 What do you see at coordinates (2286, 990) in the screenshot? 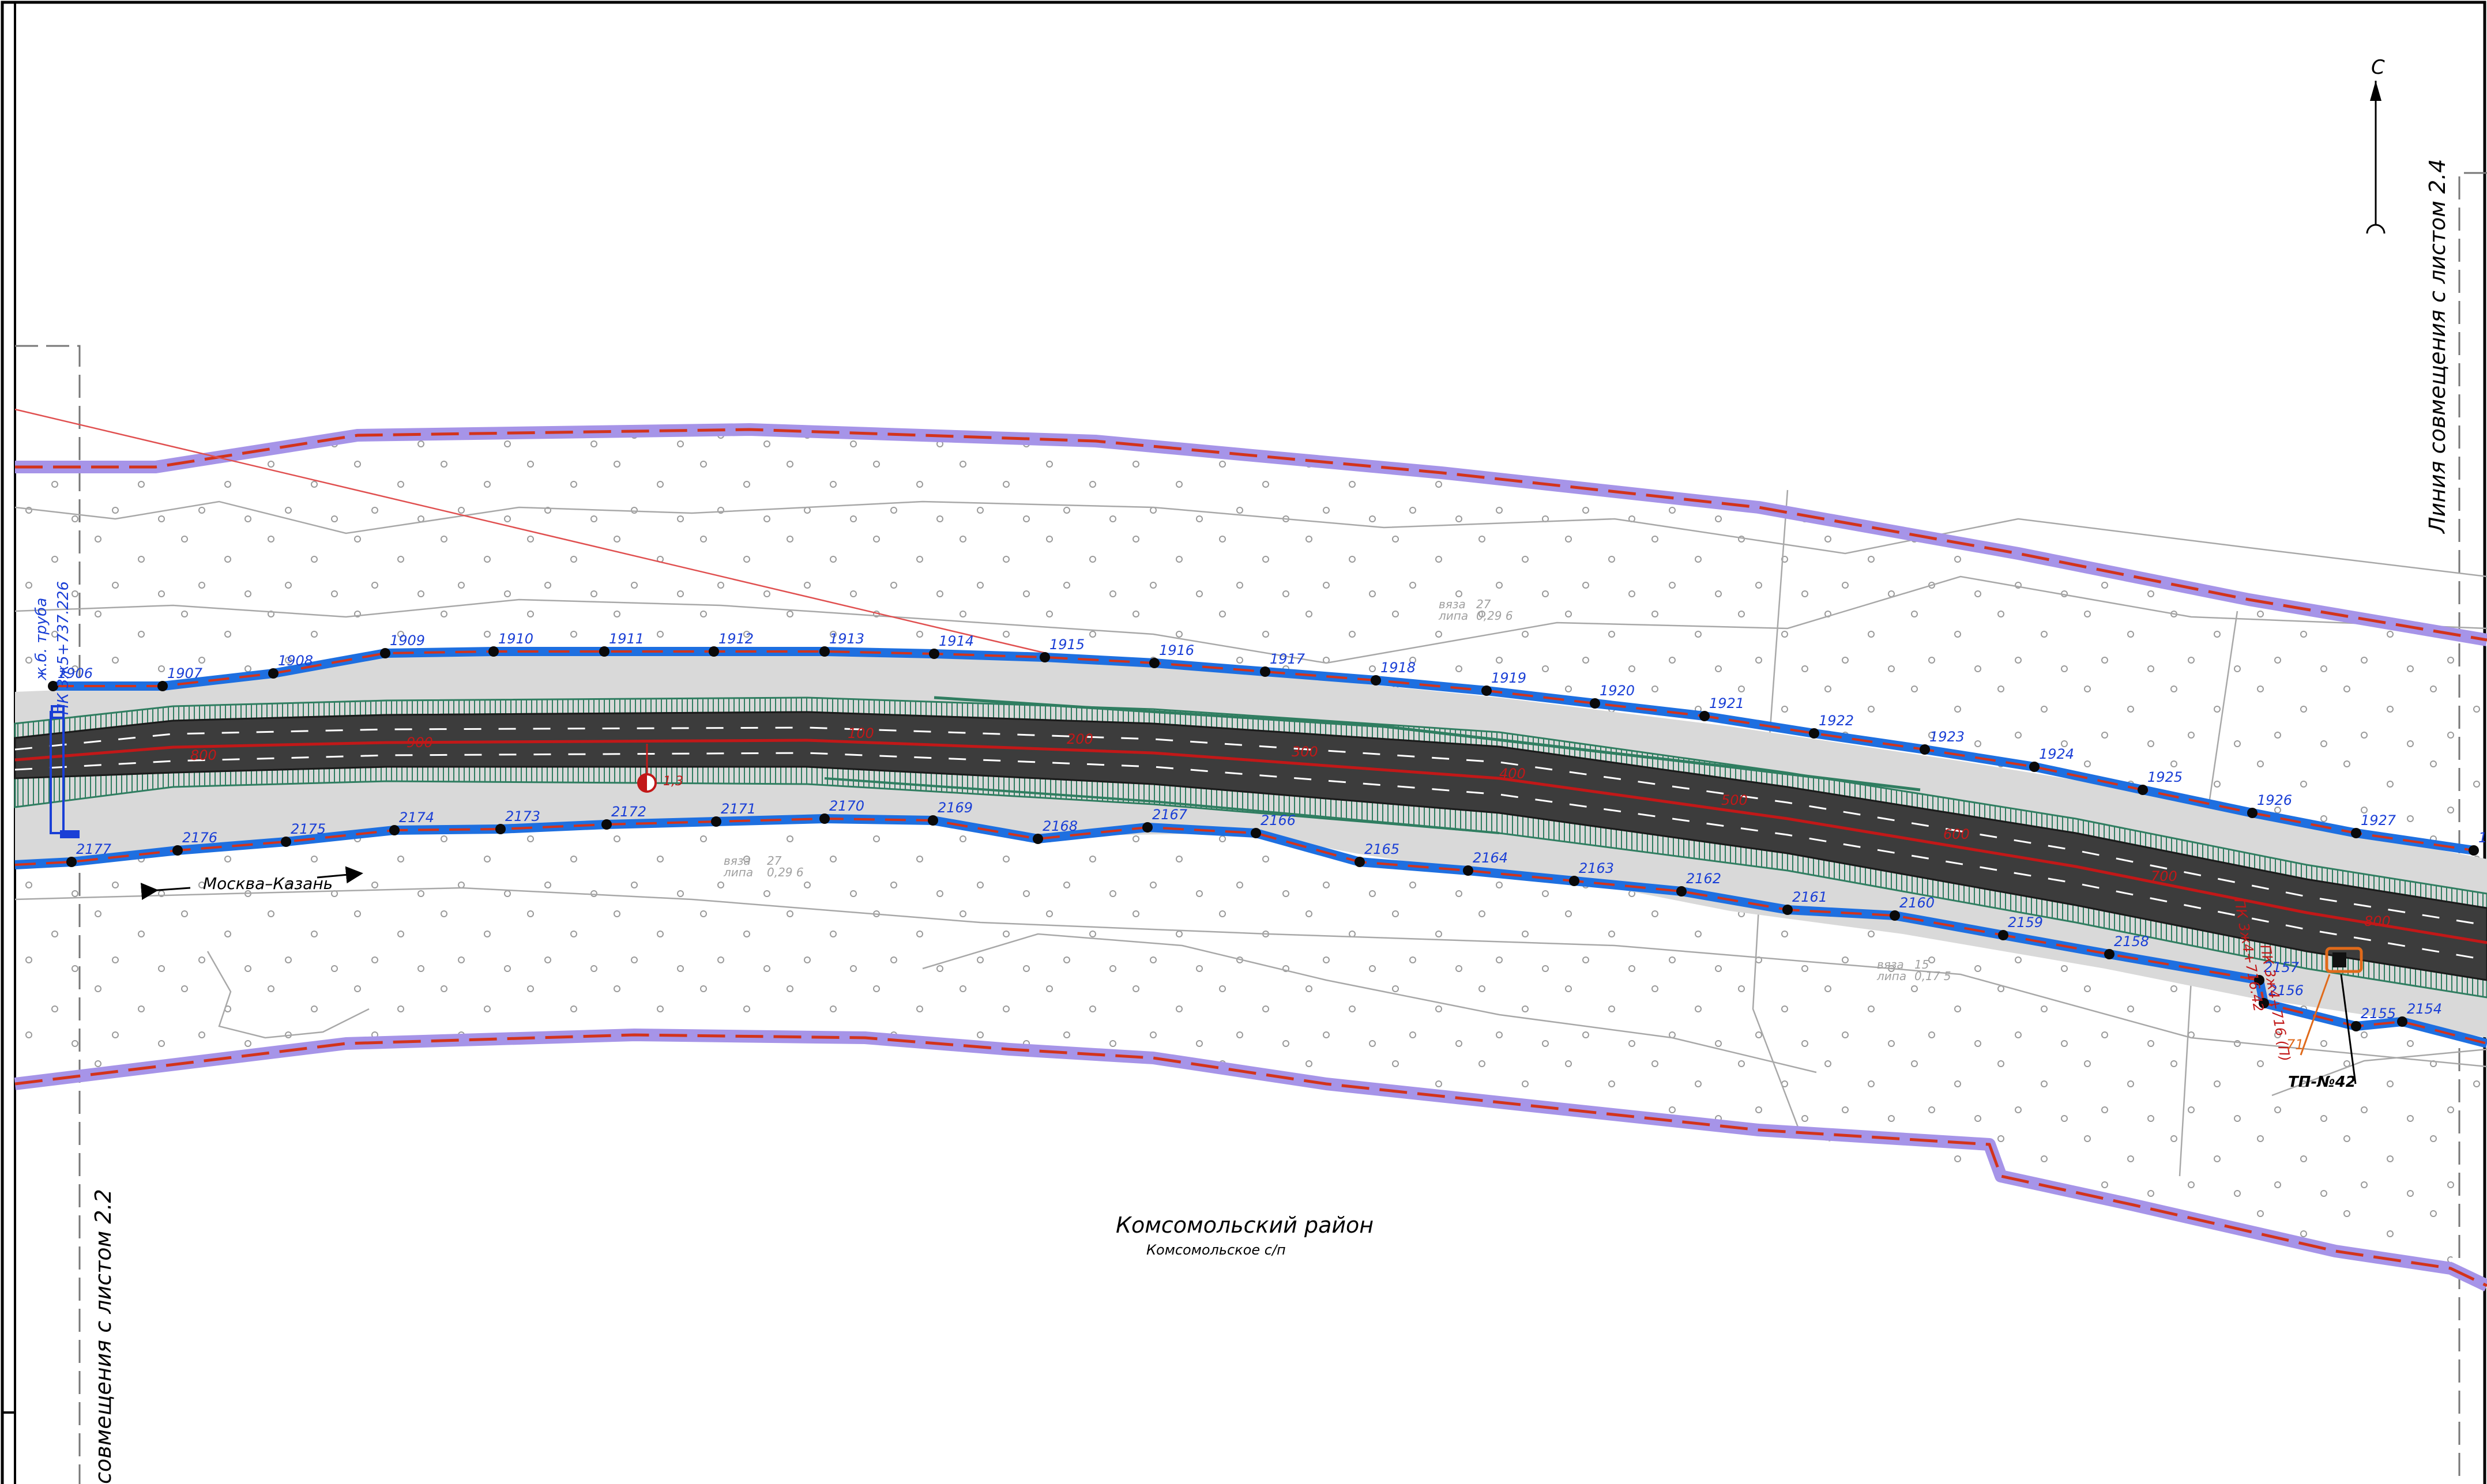
I see `boundary-point-label: 2156` at bounding box center [2286, 990].